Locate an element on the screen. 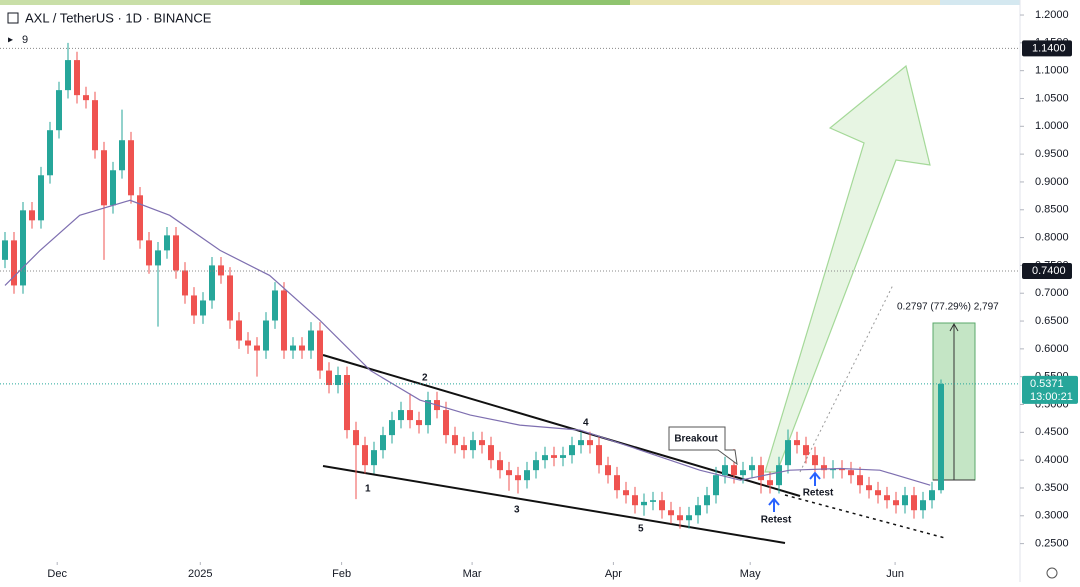 This screenshot has width=1080, height=587. measure-label: 0.2797 (77.29%) 2,797 is located at coordinates (948, 307).